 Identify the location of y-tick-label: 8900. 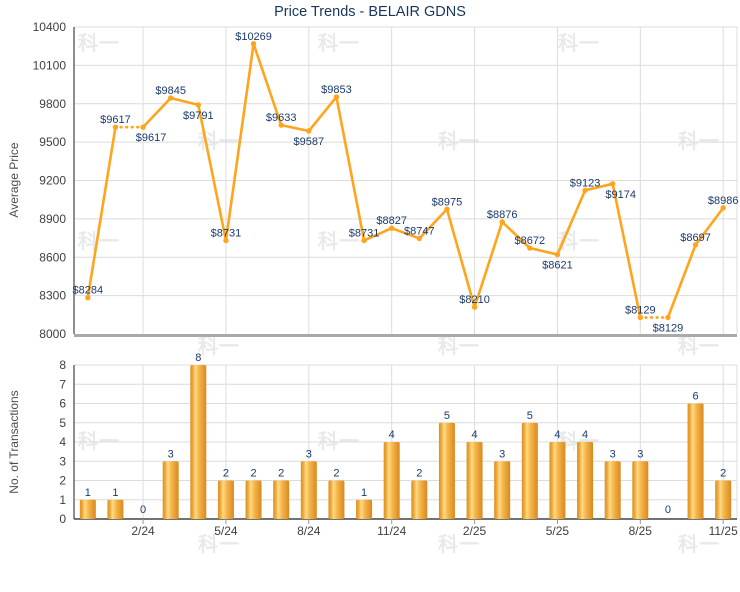
(52, 219).